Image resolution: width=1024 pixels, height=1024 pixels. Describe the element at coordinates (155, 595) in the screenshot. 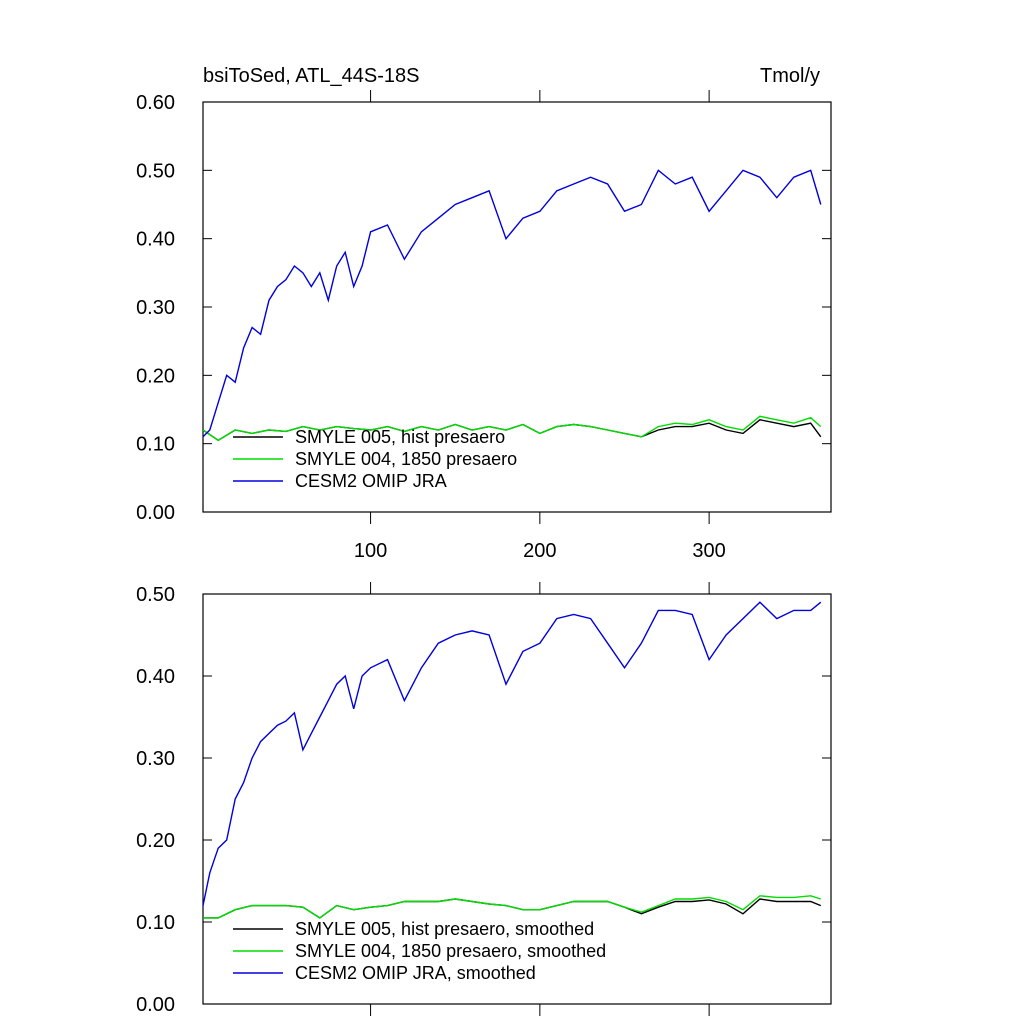

I see `bottom-y-tick-label: 0.50` at that location.